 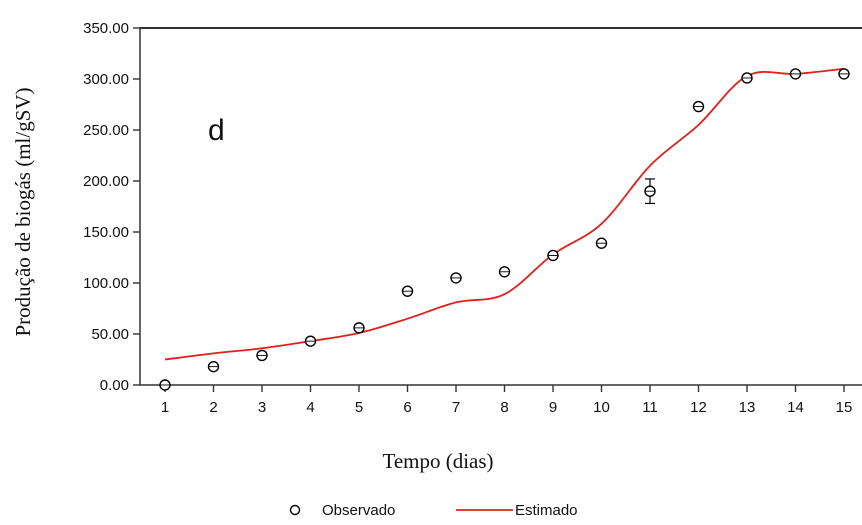 What do you see at coordinates (553, 407) in the screenshot?
I see `x-tick-label: 9` at bounding box center [553, 407].